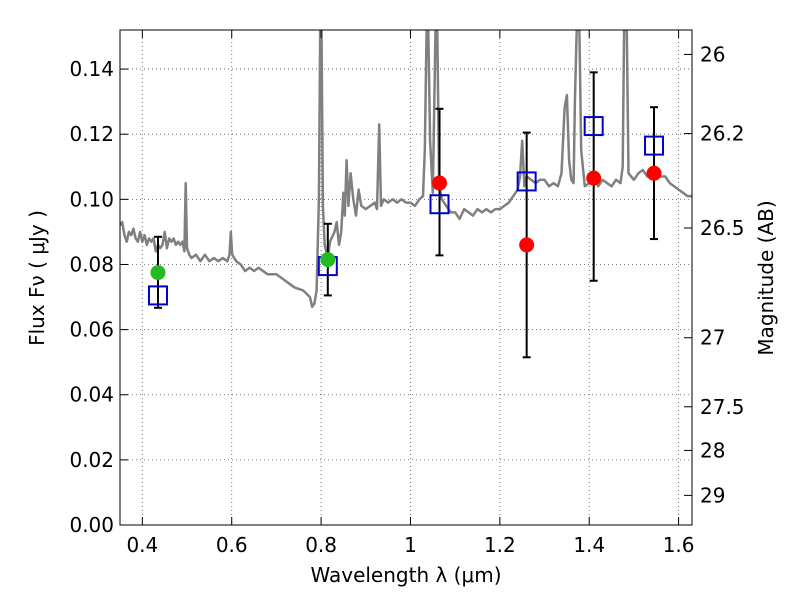 This screenshot has height=600, width=800. What do you see at coordinates (142, 545) in the screenshot?
I see `x-tick-label: 0.4` at bounding box center [142, 545].